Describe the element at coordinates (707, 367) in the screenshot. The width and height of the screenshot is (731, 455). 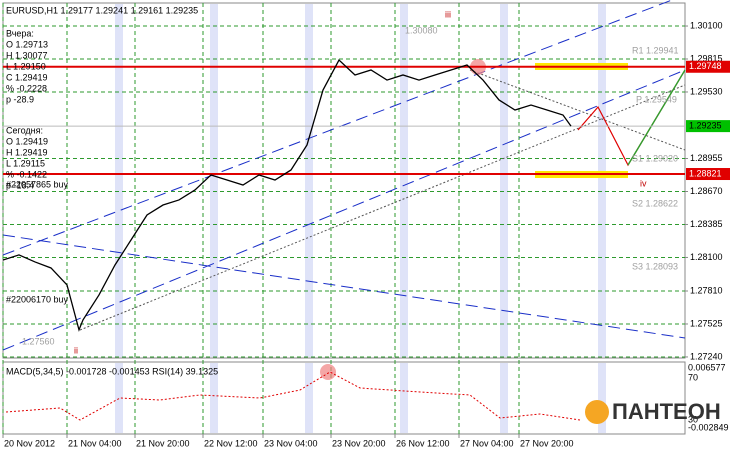
I see `indicator-scale: 0.006577` at that location.